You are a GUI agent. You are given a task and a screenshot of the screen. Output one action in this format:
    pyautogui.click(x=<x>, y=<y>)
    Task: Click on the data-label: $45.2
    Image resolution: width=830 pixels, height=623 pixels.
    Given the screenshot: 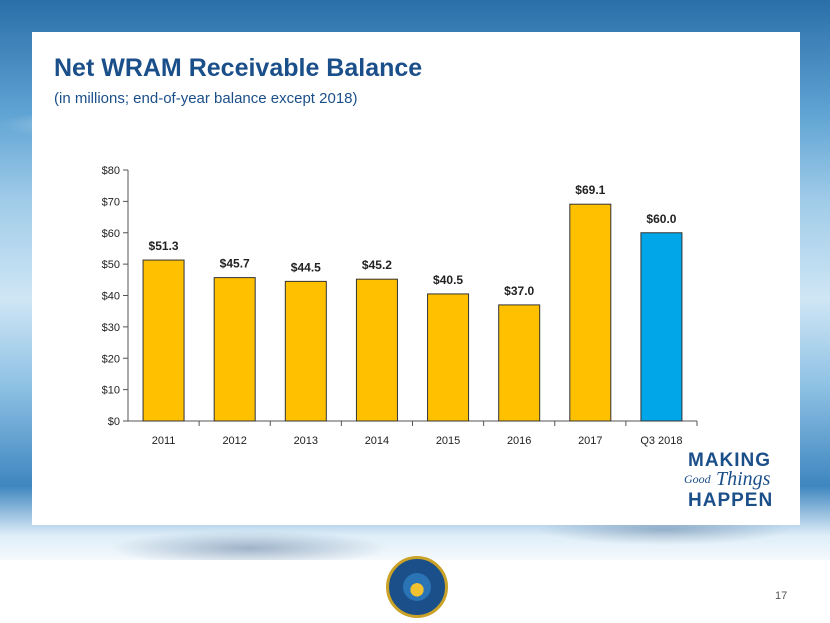 What is the action you would take?
    pyautogui.click(x=377, y=265)
    